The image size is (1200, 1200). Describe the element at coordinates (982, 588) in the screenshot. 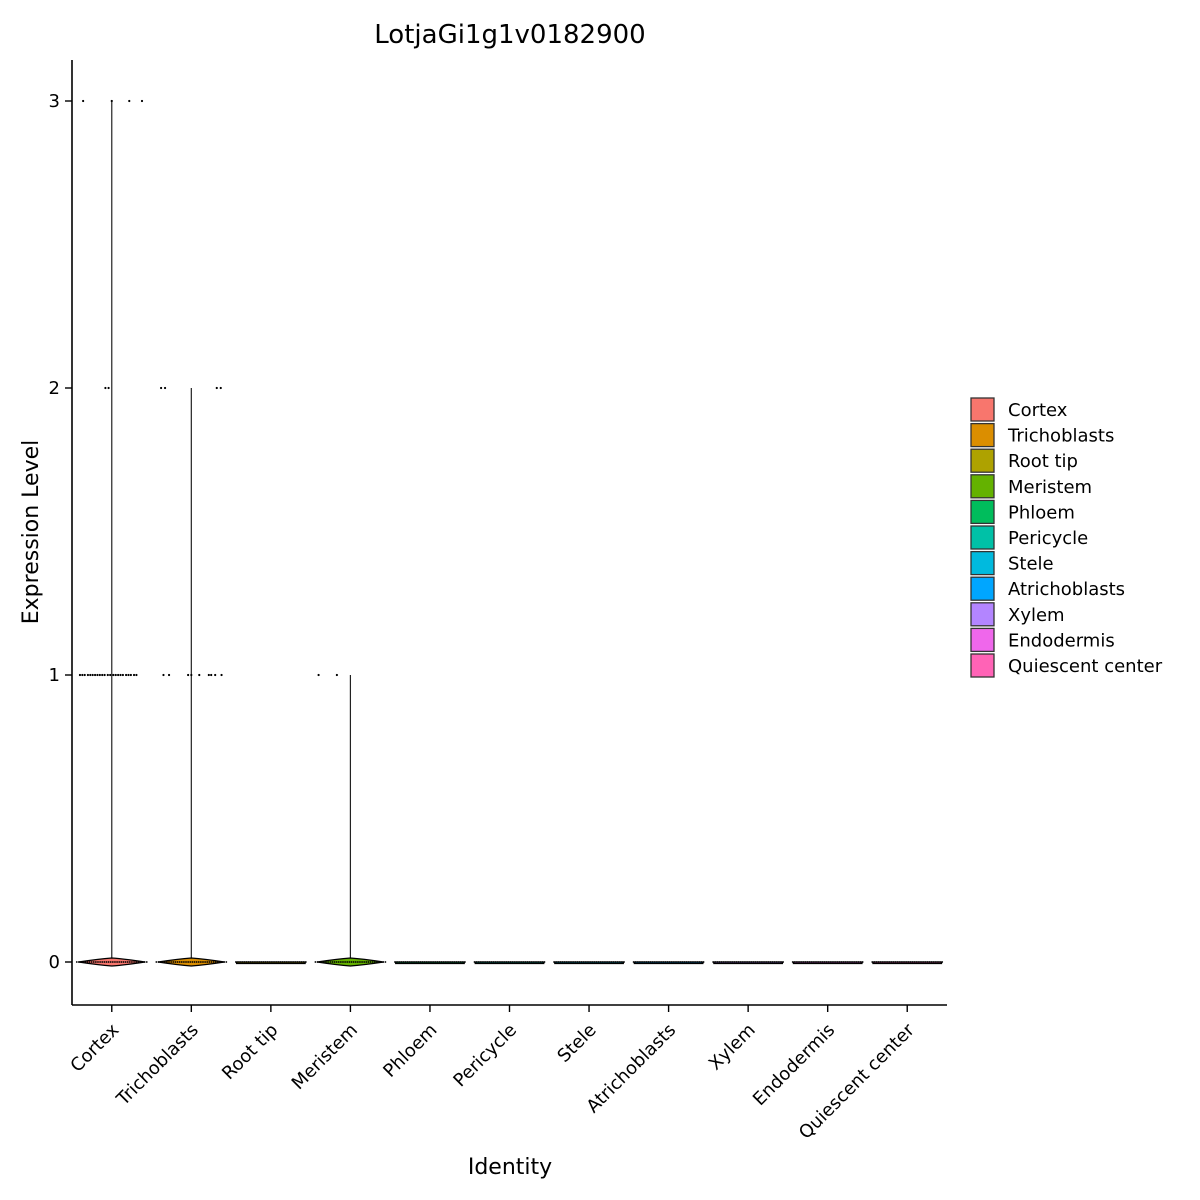

I see `legend-swatch` at that location.